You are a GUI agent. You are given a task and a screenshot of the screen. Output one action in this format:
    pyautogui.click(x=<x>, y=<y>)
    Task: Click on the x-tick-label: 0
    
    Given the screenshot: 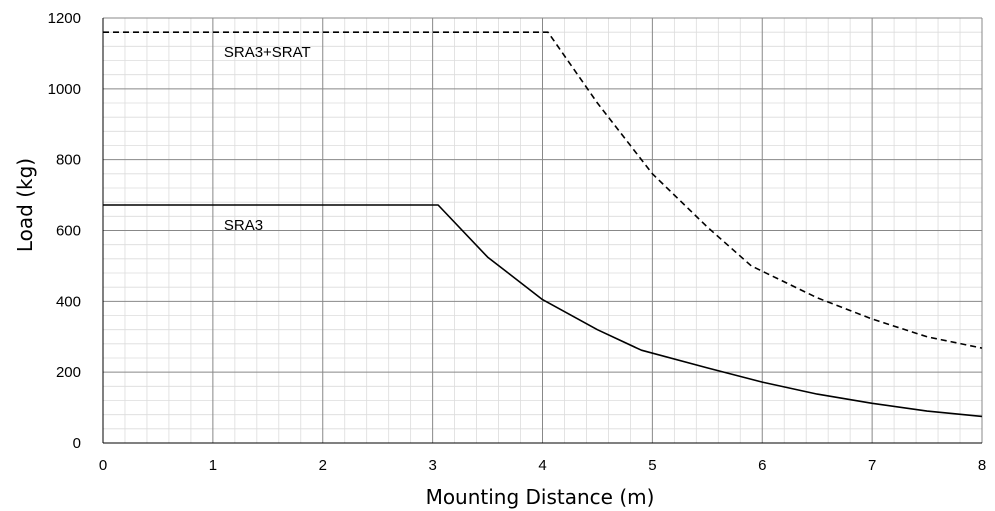 What is the action you would take?
    pyautogui.click(x=103, y=465)
    